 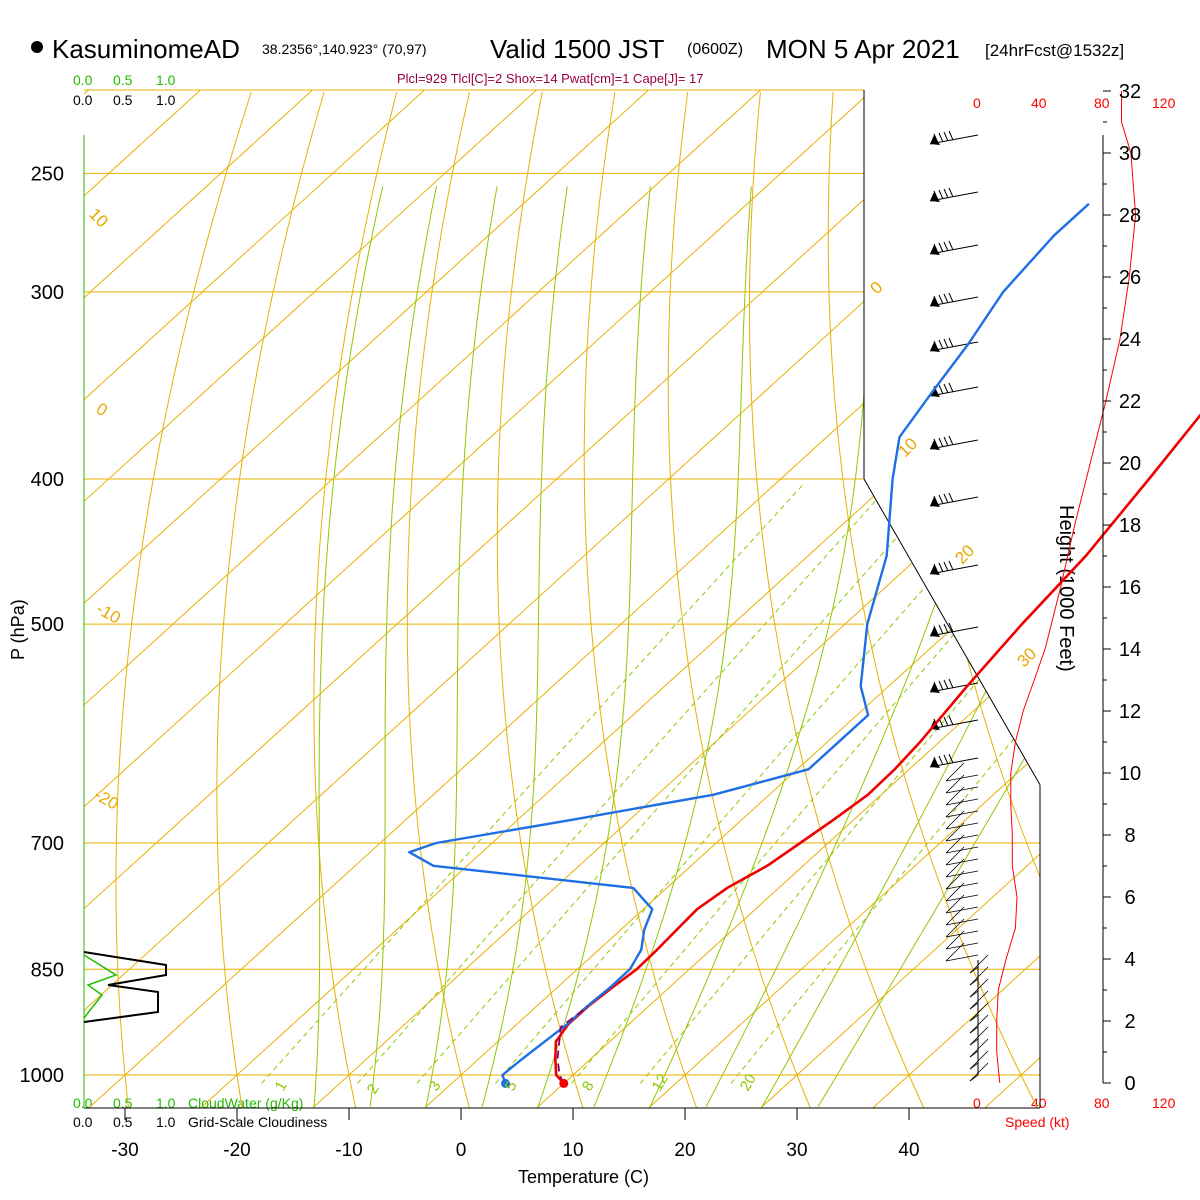 I want to click on cloud-tick: 0.5, so click(x=123, y=1122).